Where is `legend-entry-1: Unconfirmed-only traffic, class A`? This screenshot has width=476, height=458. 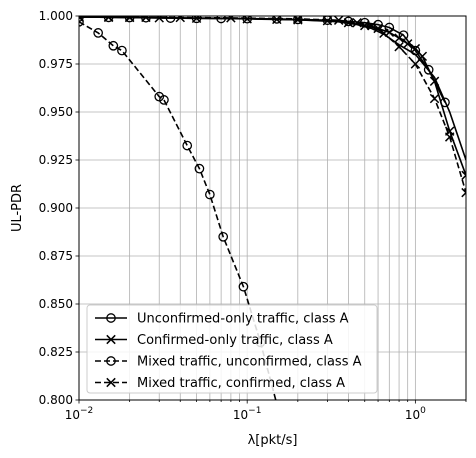
legend-entry-1: Unconfirmed-only traffic, class A is located at coordinates (222, 319).